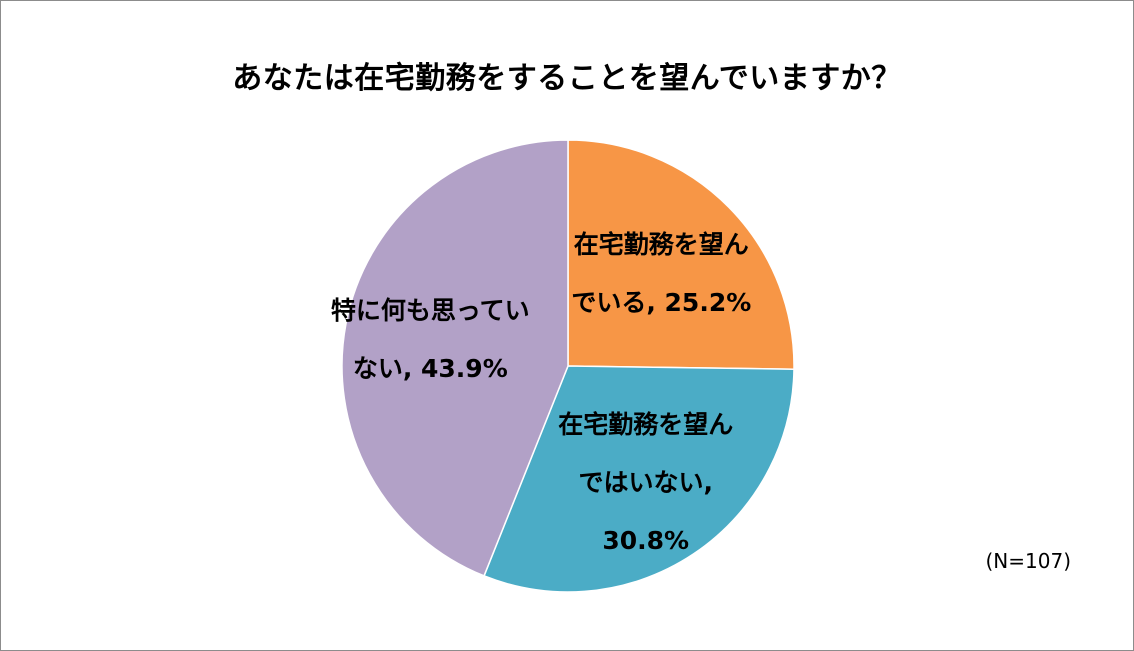 Image resolution: width=1134 pixels, height=651 pixels. Describe the element at coordinates (646, 540) in the screenshot. I see `slice-label-not-want-line-3: 30.8%` at that location.